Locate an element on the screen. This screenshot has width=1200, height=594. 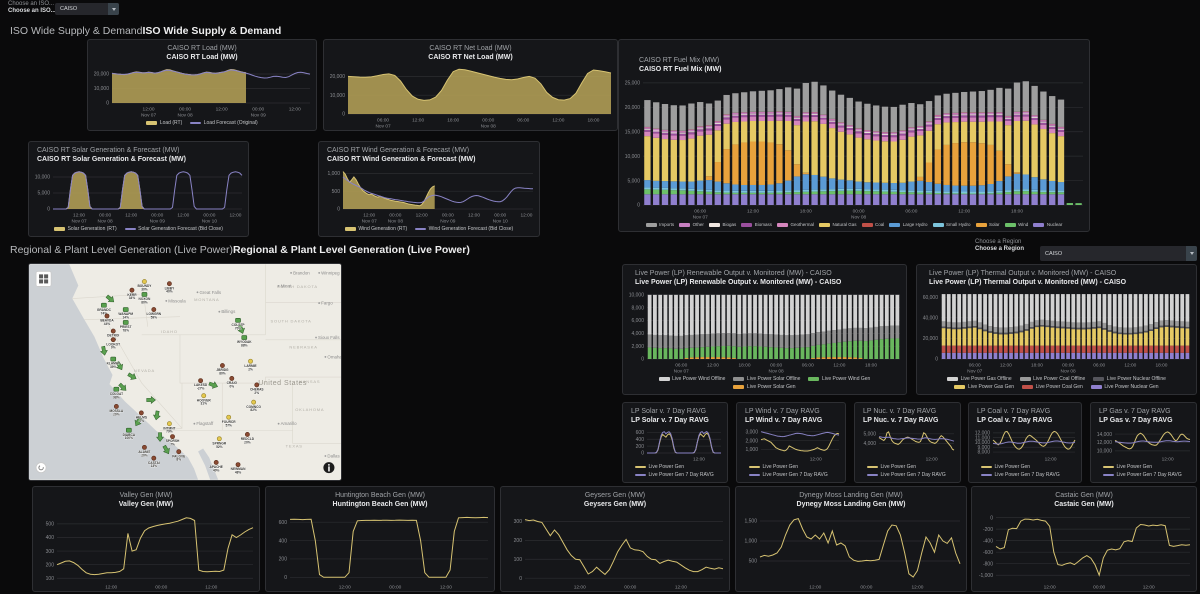
legend-item: Solar is located at coordinates (987, 224).